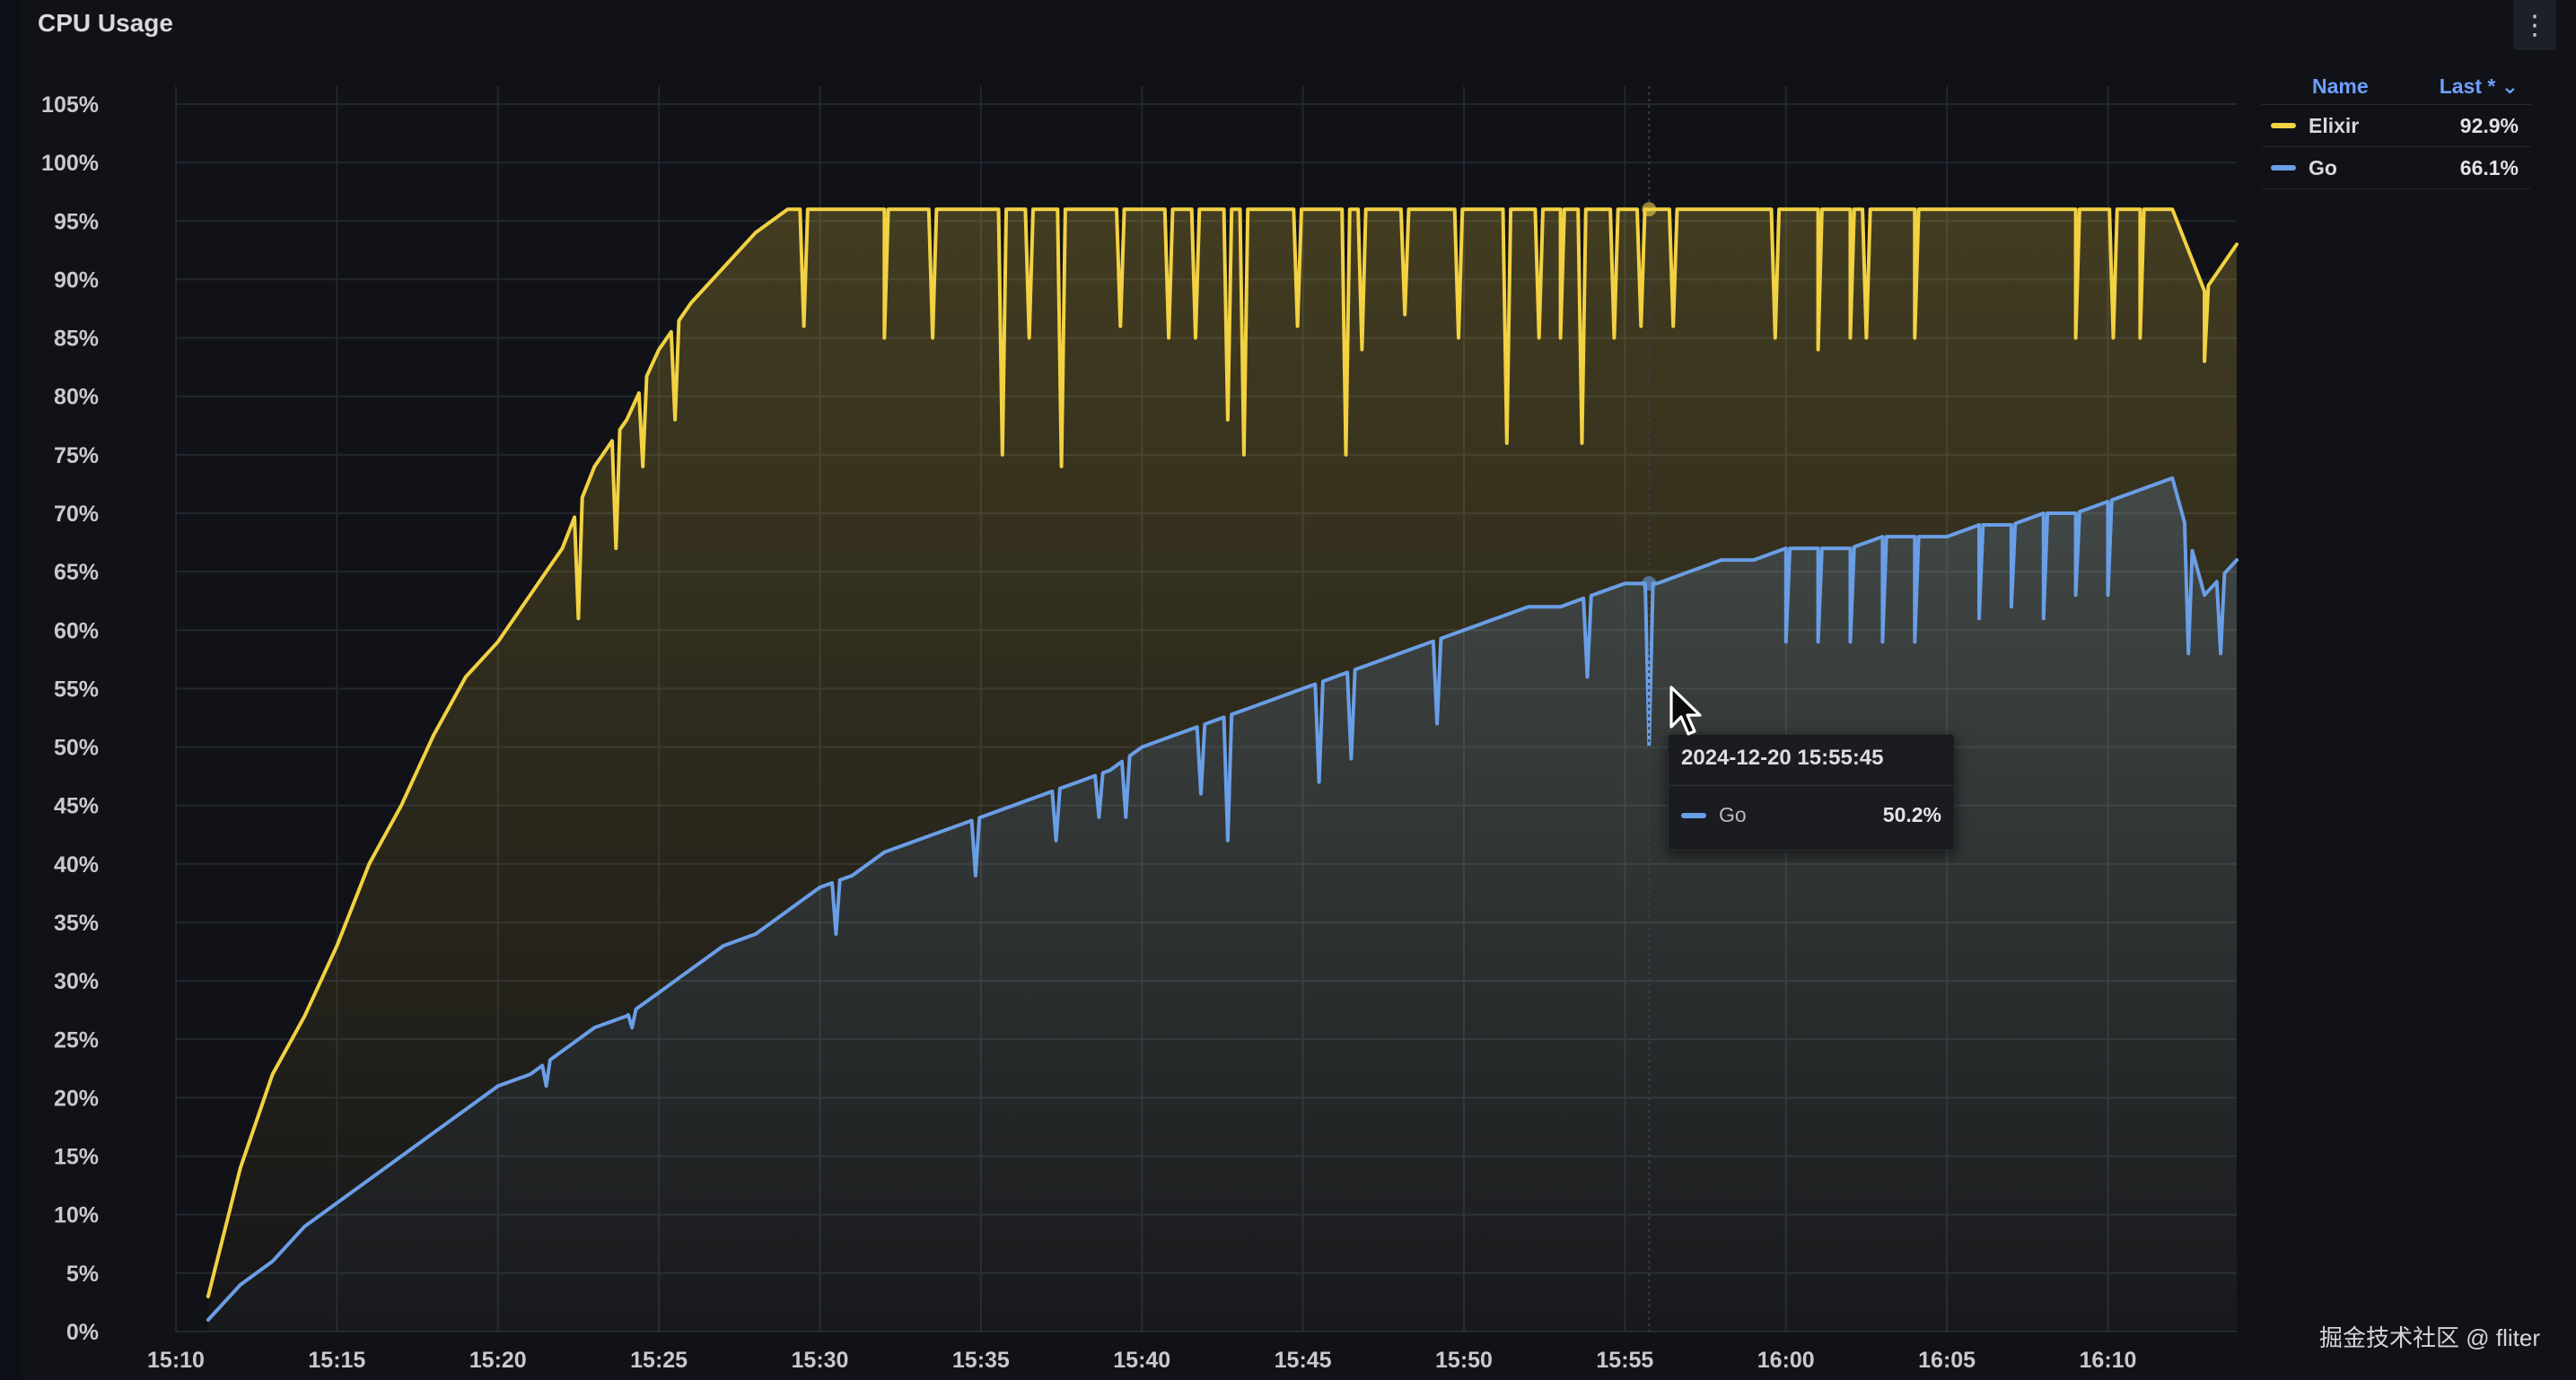 This screenshot has height=1380, width=2576. Describe the element at coordinates (2489, 125) in the screenshot. I see `legend-item-value: 92.9%` at that location.